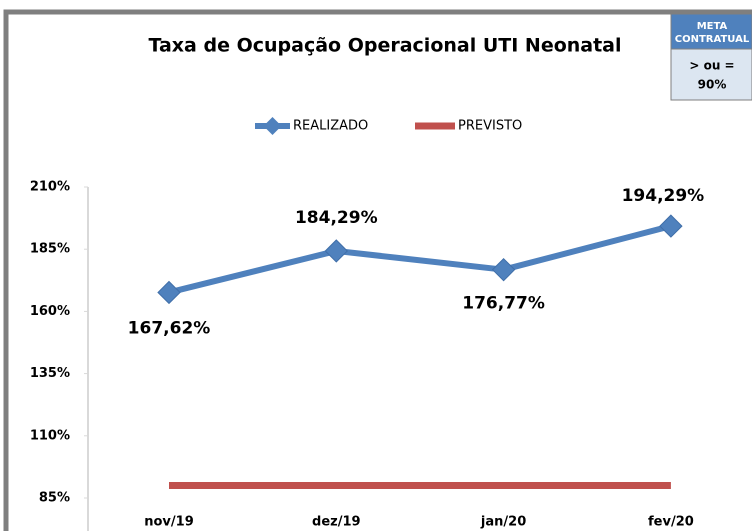 This screenshot has height=531, width=752. I want to click on y-tick-label: 85%, so click(54, 498).